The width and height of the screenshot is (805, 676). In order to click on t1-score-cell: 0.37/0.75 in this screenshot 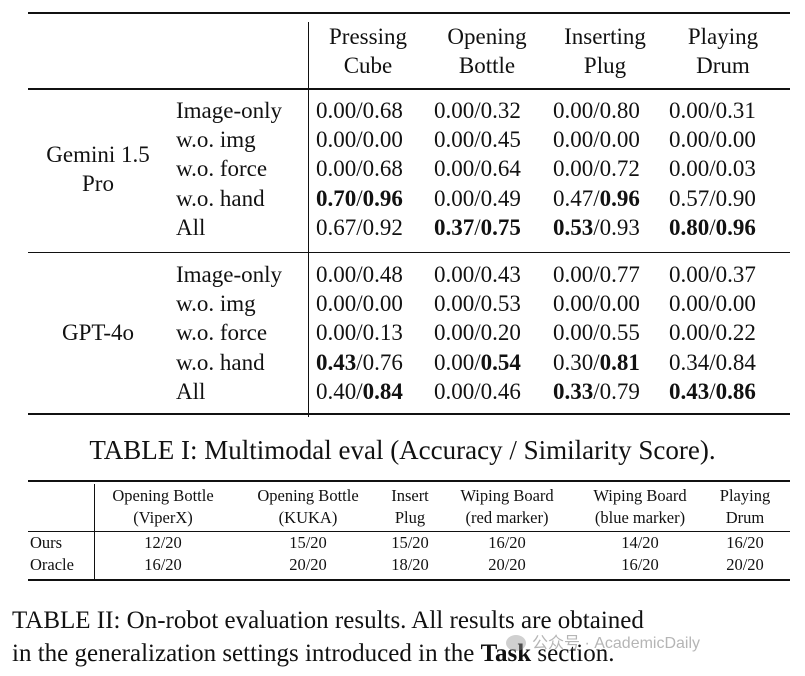, I will do `click(477, 227)`.